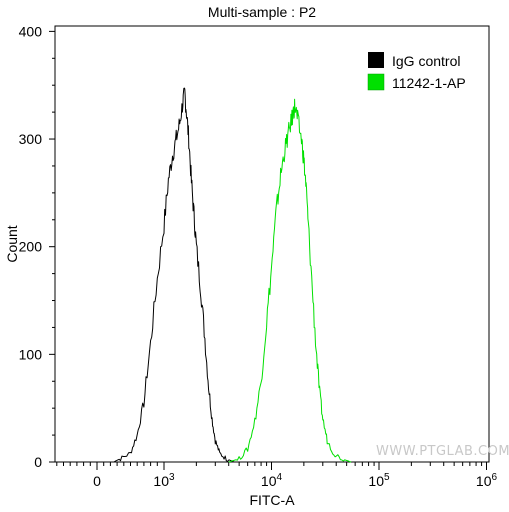  Describe the element at coordinates (429, 83) in the screenshot. I see `legend-label-antibody: 11242-1-AP` at that location.